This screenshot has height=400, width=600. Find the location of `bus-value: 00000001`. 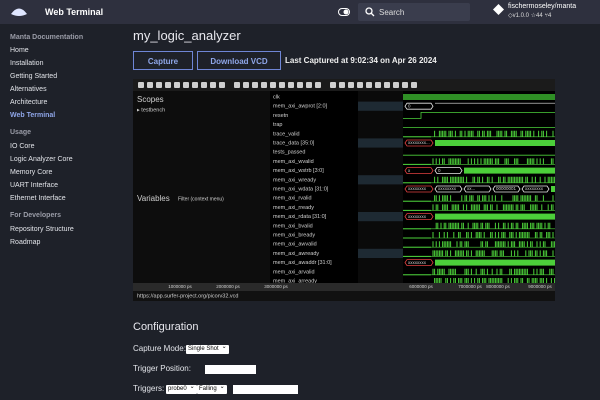

bus-value: 00000001 is located at coordinates (506, 188).